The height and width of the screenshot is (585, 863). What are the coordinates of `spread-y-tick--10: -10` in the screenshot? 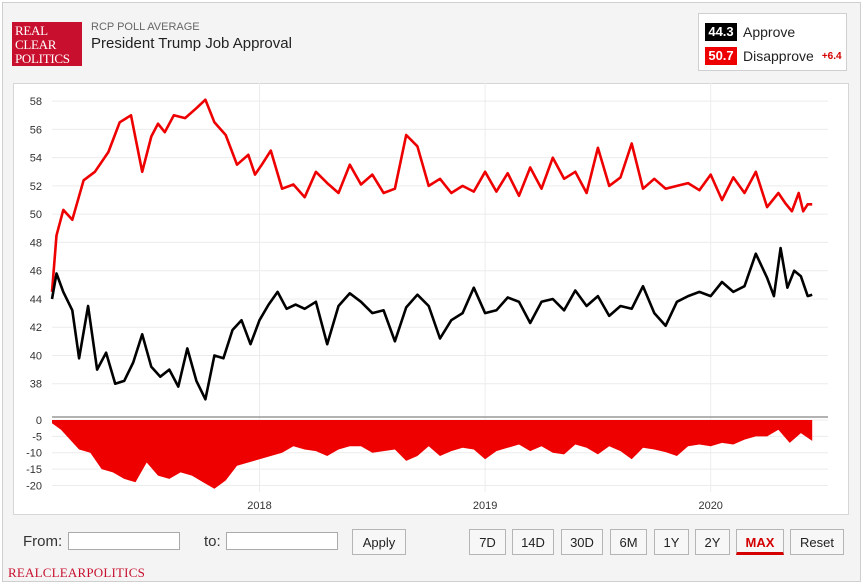 It's located at (34, 454).